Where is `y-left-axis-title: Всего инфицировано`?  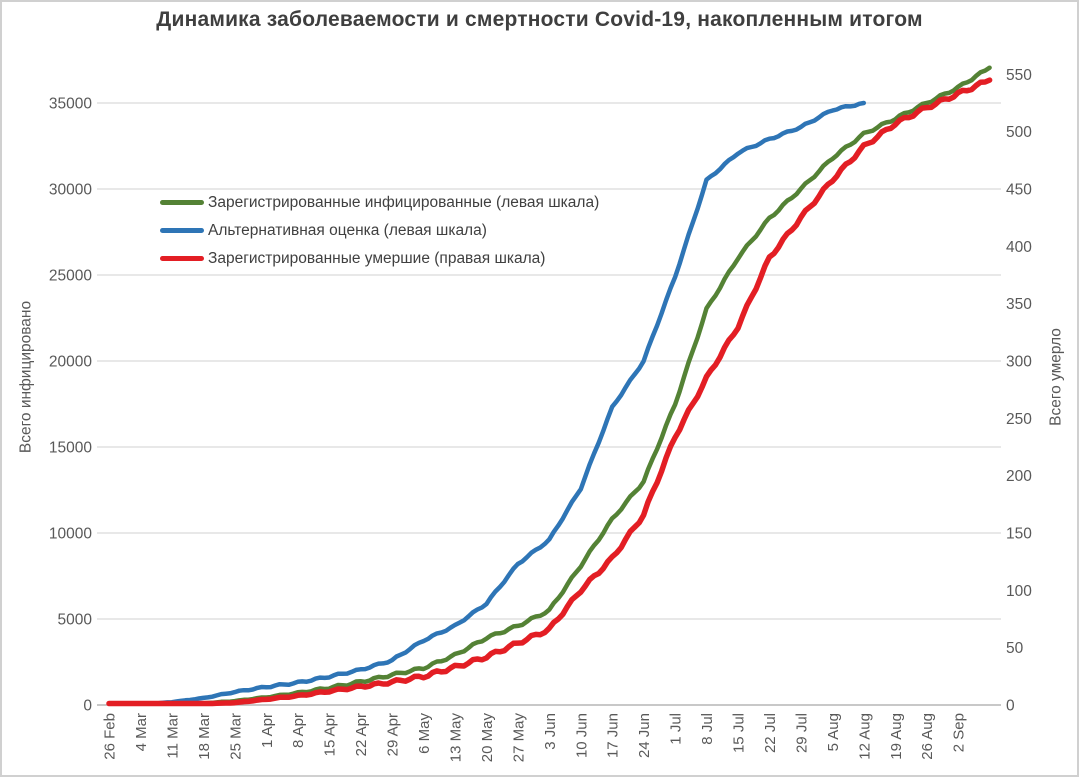 y-left-axis-title: Всего инфицировано is located at coordinates (26, 377).